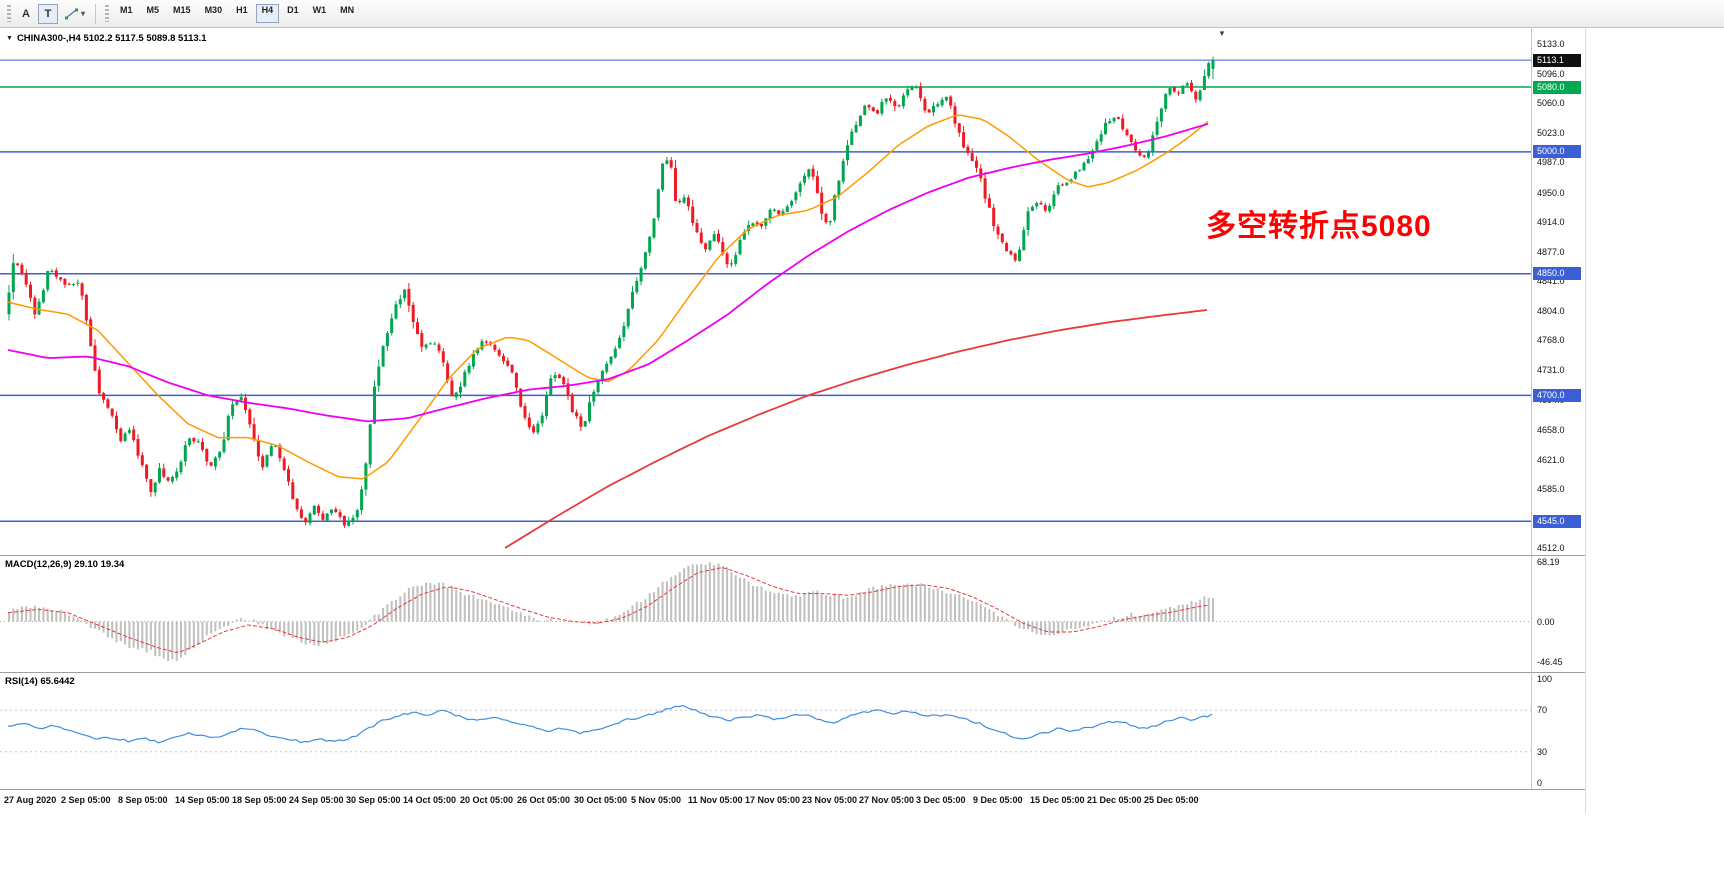  I want to click on axis-tick-label: 4585.0, so click(1551, 489).